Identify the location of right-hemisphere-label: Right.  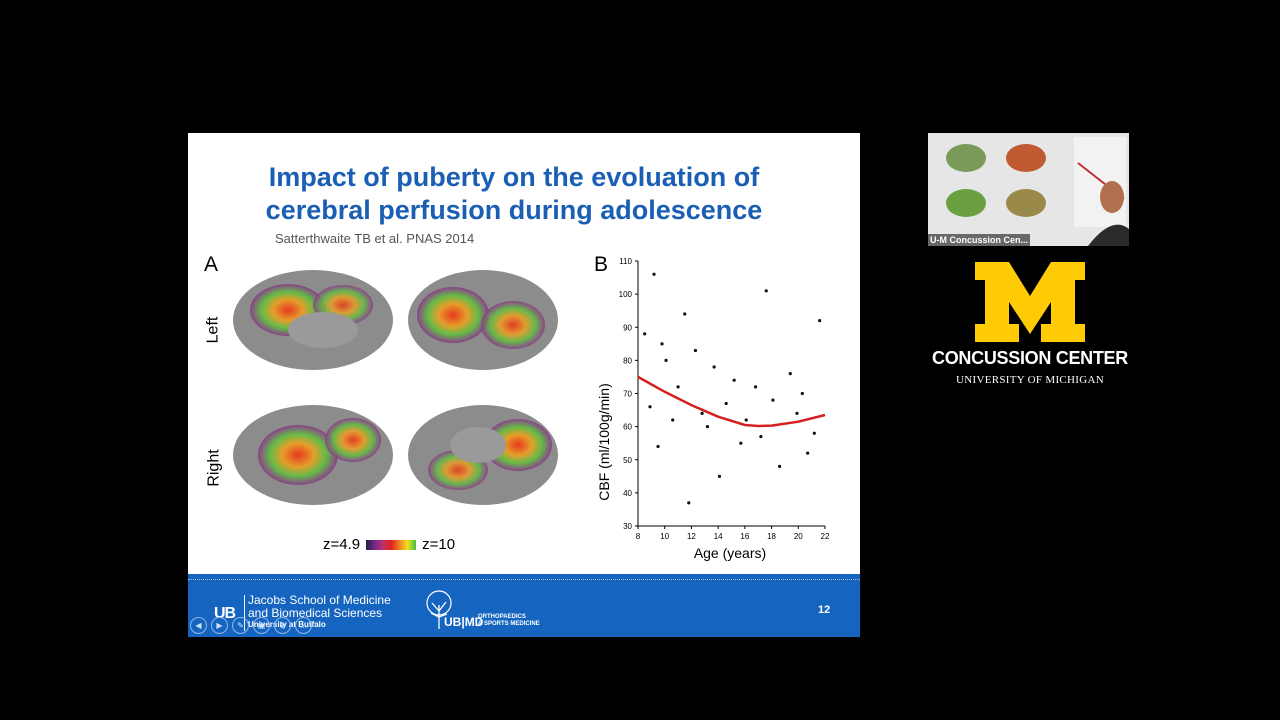
(214, 468).